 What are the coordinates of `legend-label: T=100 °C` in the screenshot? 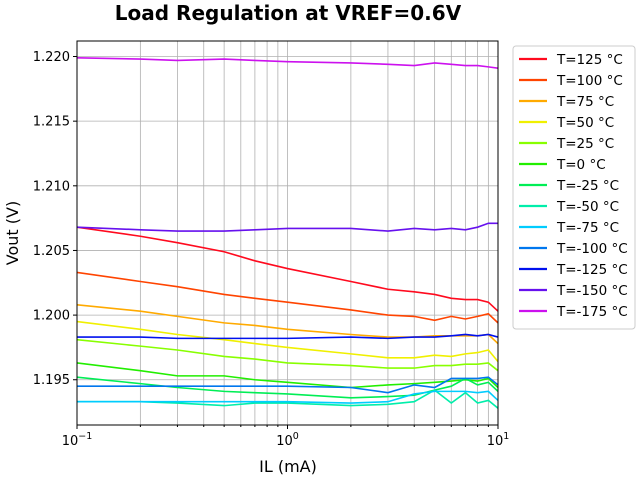 It's located at (589, 81).